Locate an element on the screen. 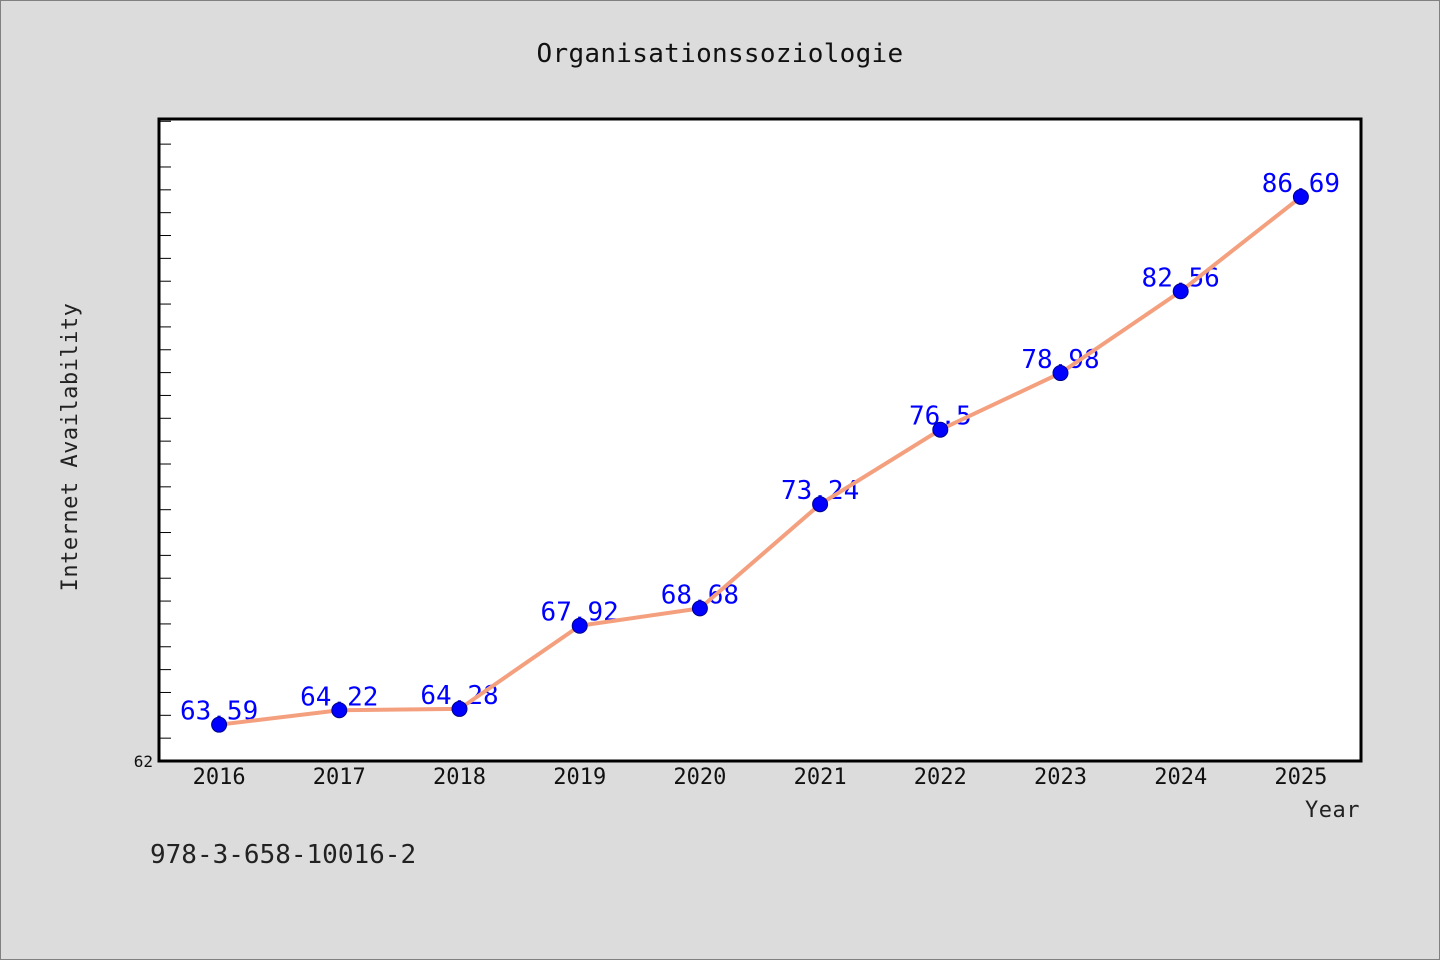 The width and height of the screenshot is (1440, 960). y-axis-label: Internet Availability is located at coordinates (70, 447).